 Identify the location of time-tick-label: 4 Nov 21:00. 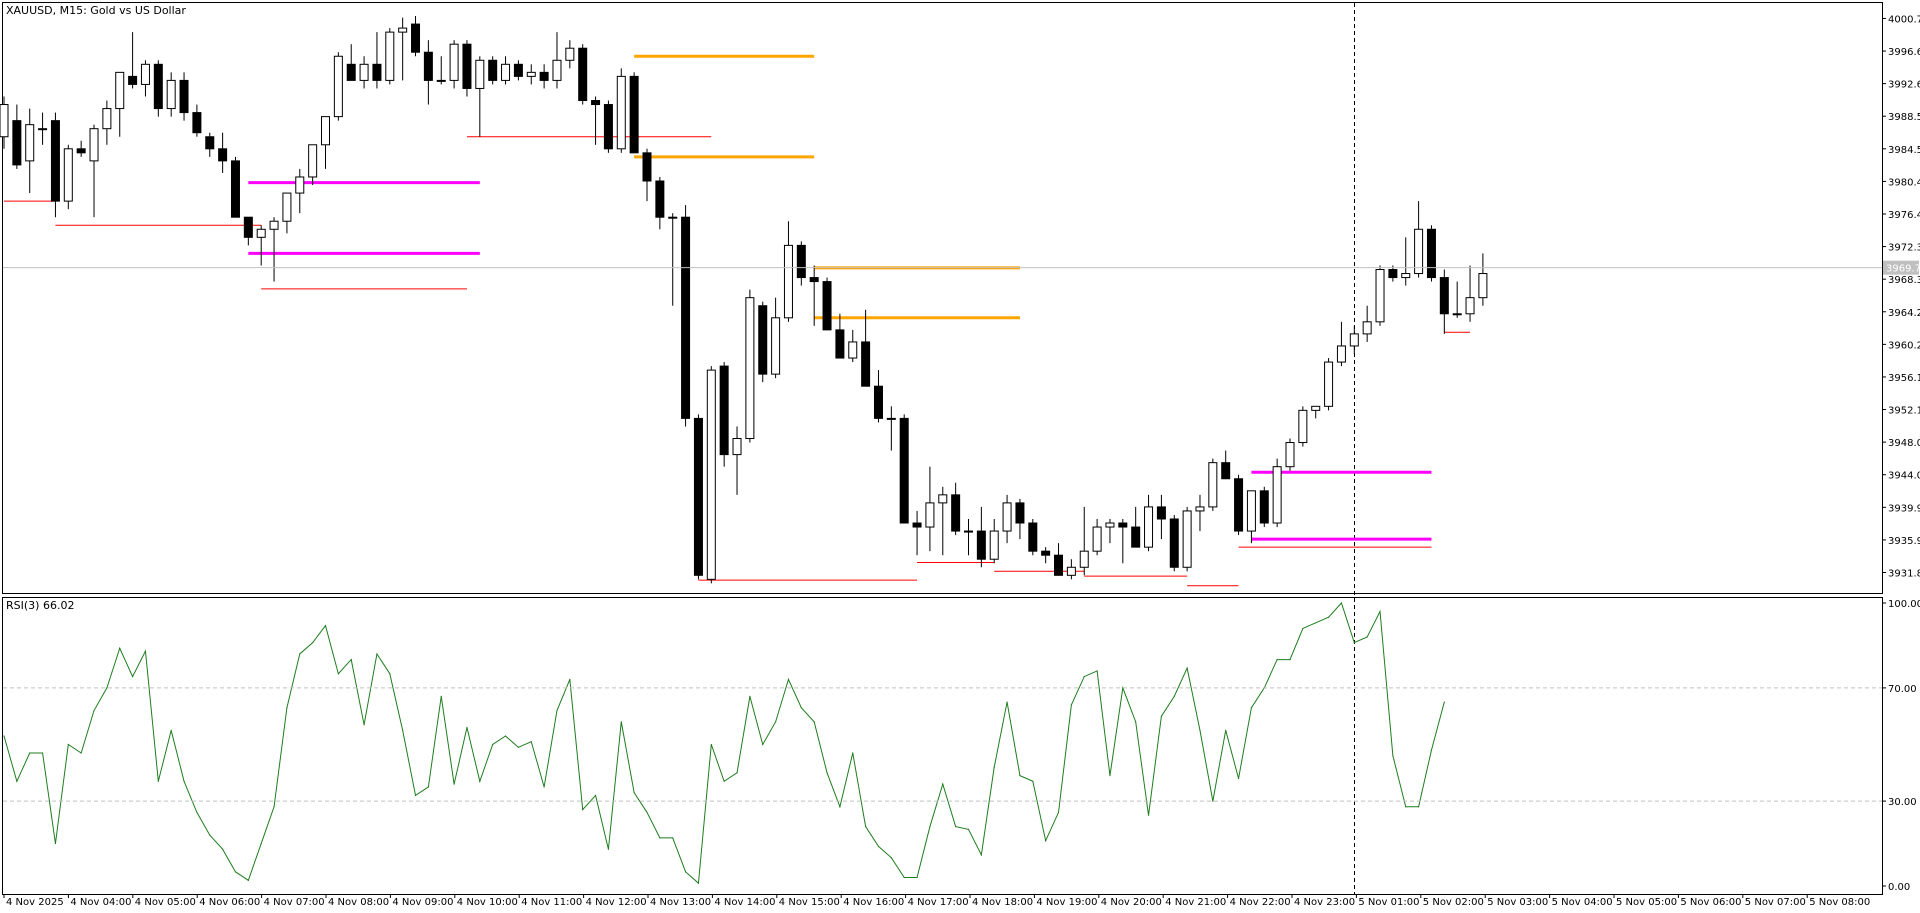
(1195, 902).